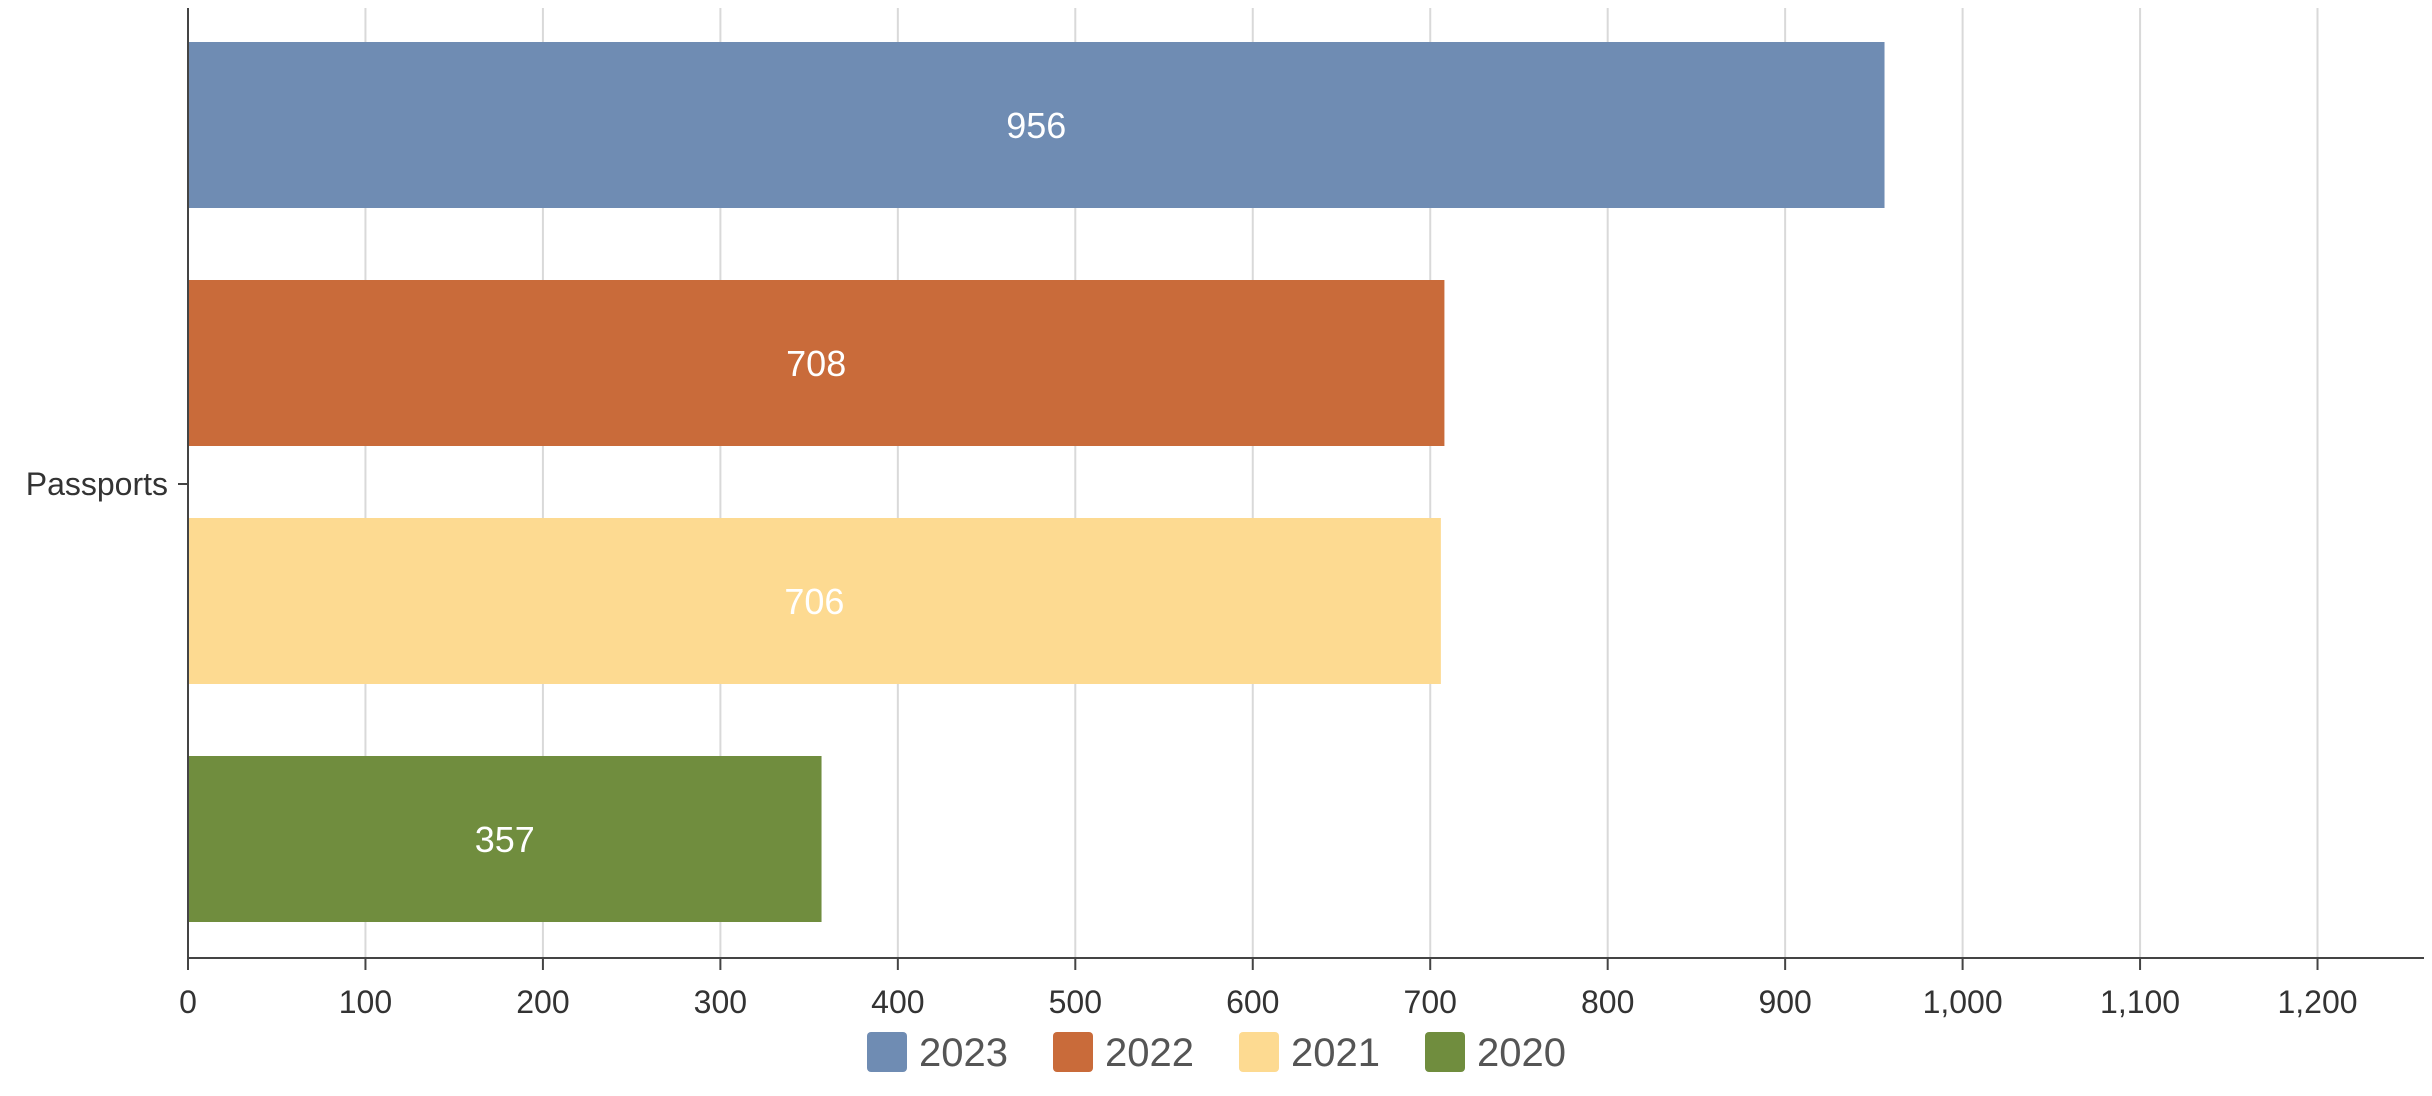 Image resolution: width=2432 pixels, height=1096 pixels. What do you see at coordinates (542, 1002) in the screenshot?
I see `x-tick-label-2: 200` at bounding box center [542, 1002].